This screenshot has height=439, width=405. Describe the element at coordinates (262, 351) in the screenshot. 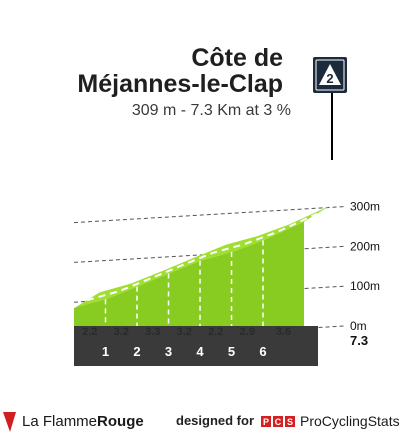

I see `km-label-6: 6` at that location.